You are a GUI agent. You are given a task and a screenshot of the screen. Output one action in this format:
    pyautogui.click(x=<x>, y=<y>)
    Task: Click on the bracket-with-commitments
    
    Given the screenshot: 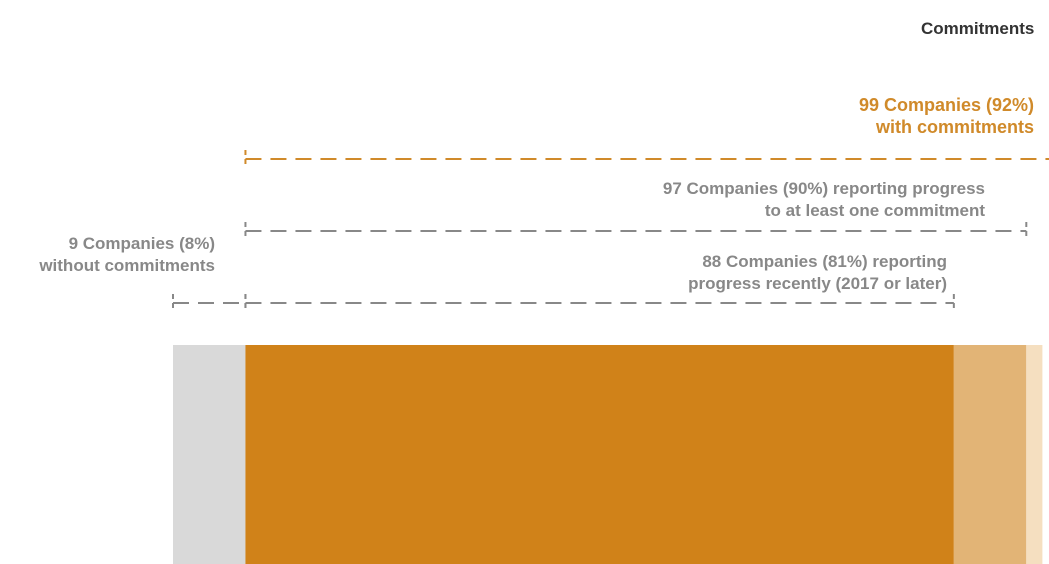 What is the action you would take?
    pyautogui.click(x=646, y=159)
    